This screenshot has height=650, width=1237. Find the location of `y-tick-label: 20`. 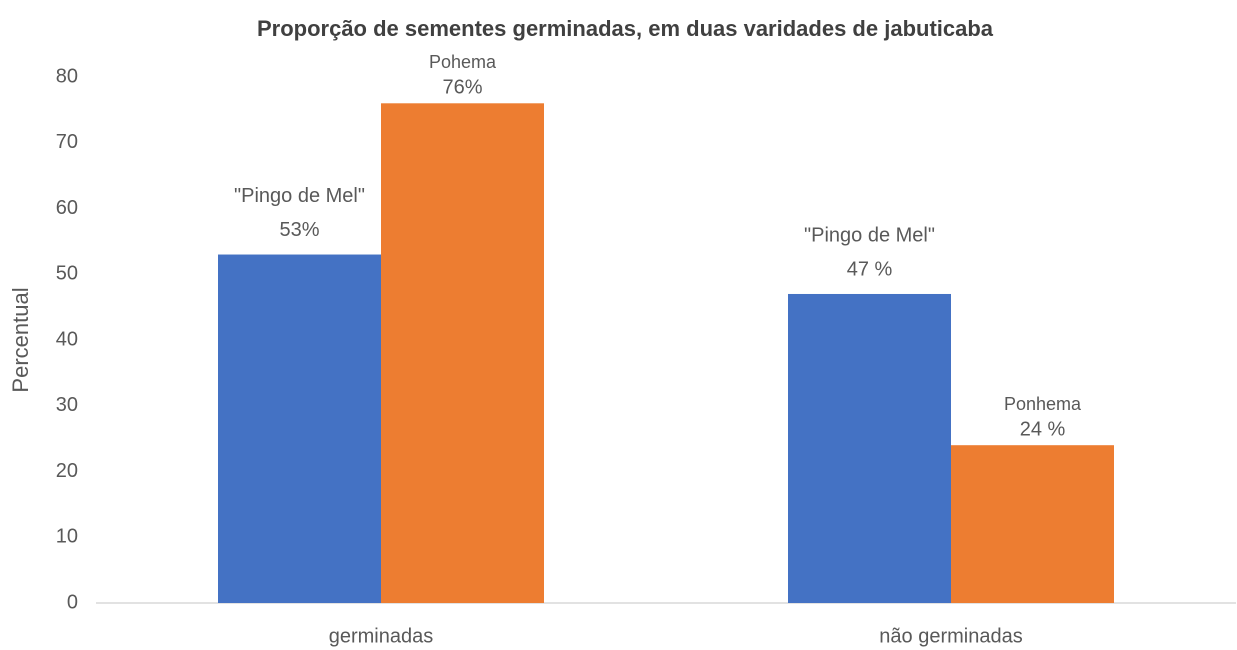

y-tick-label: 20 is located at coordinates (67, 471).